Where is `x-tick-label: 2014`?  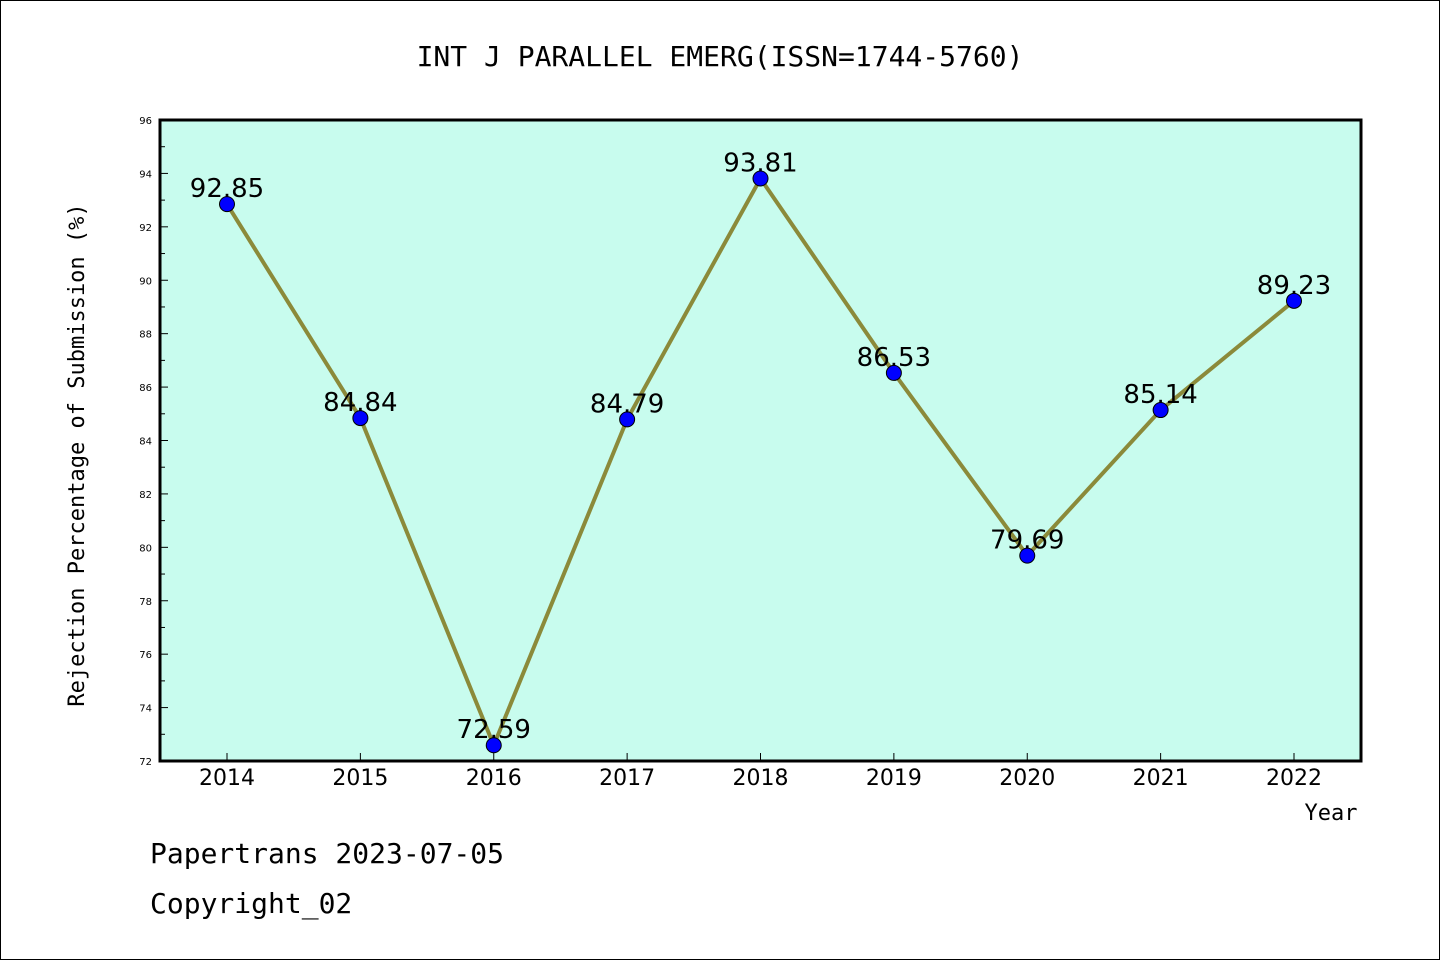 x-tick-label: 2014 is located at coordinates (227, 778).